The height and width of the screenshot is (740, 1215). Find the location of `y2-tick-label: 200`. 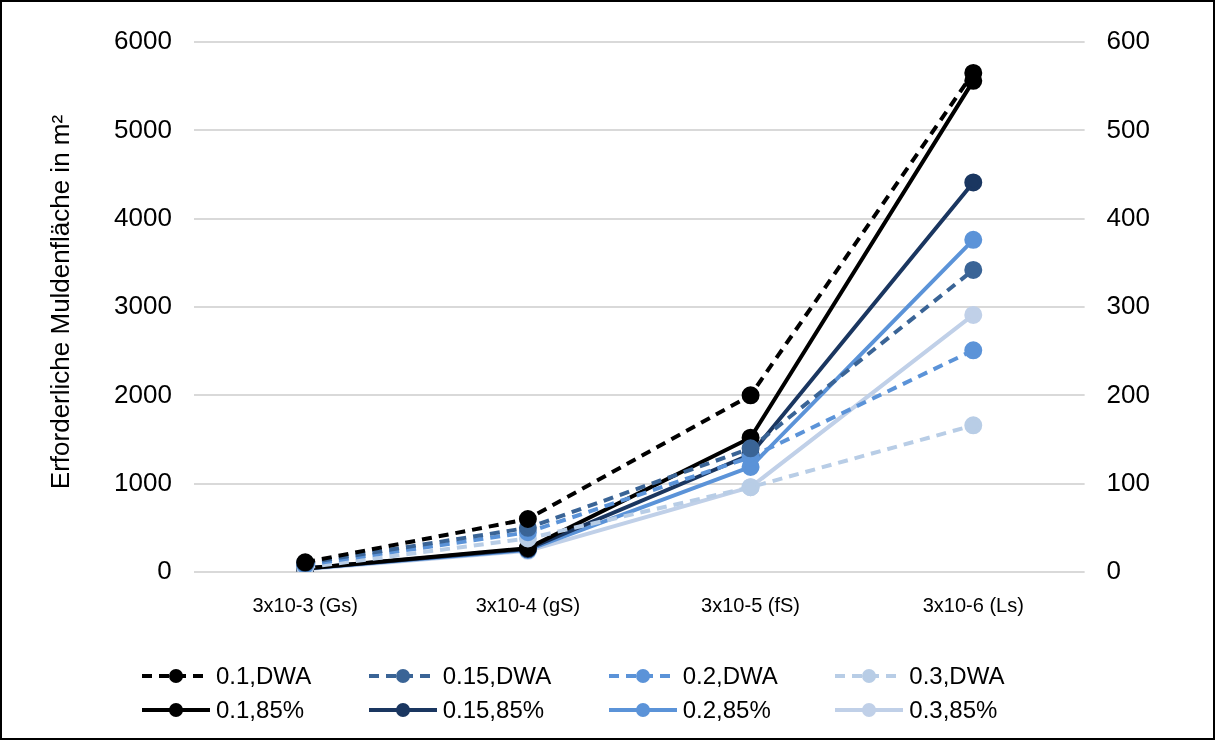

y2-tick-label: 200 is located at coordinates (1128, 393).